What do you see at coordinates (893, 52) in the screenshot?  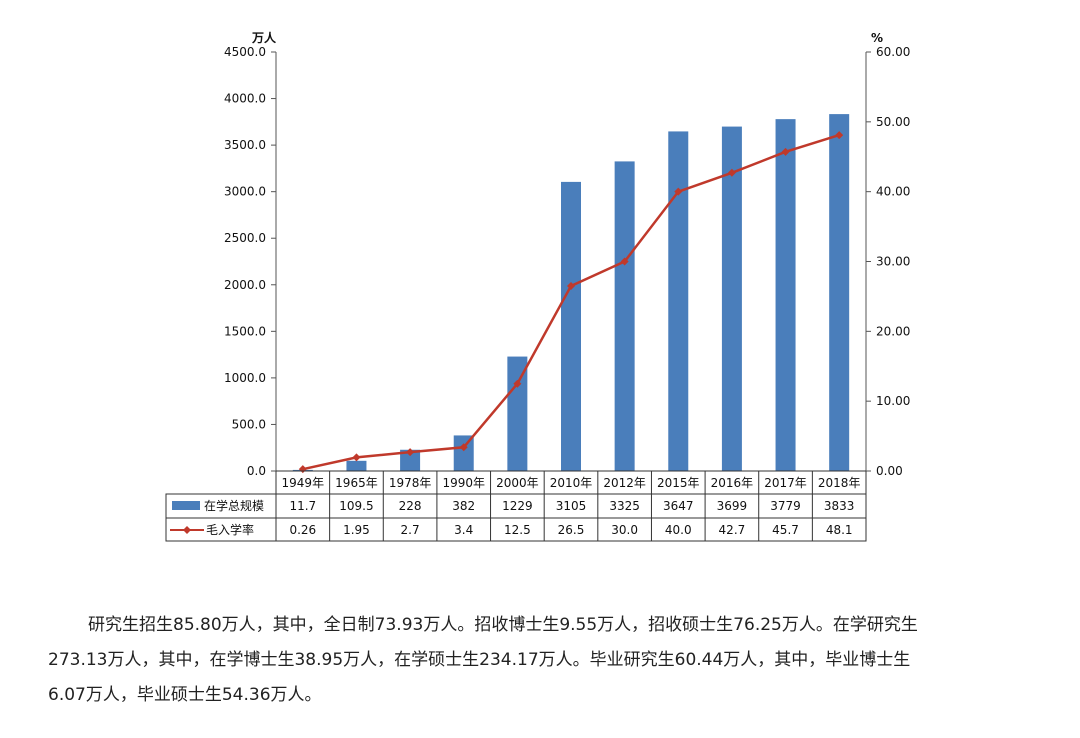 I see `right-axis-tick-label: 60.00` at bounding box center [893, 52].